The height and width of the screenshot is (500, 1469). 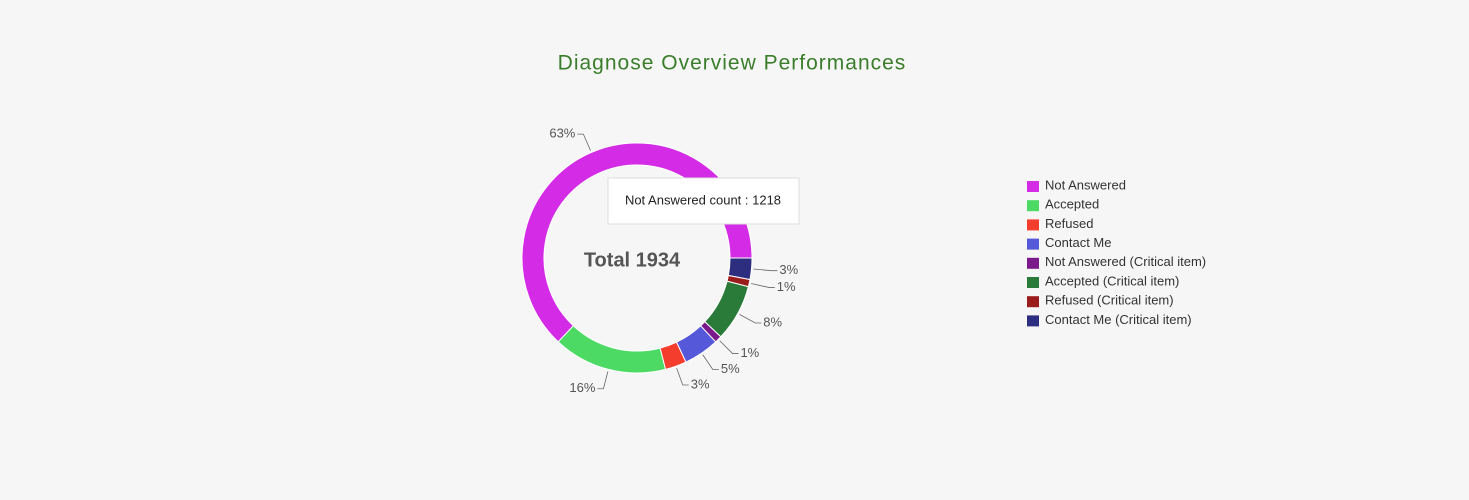 I want to click on legend-label: Refused, so click(x=1069, y=223).